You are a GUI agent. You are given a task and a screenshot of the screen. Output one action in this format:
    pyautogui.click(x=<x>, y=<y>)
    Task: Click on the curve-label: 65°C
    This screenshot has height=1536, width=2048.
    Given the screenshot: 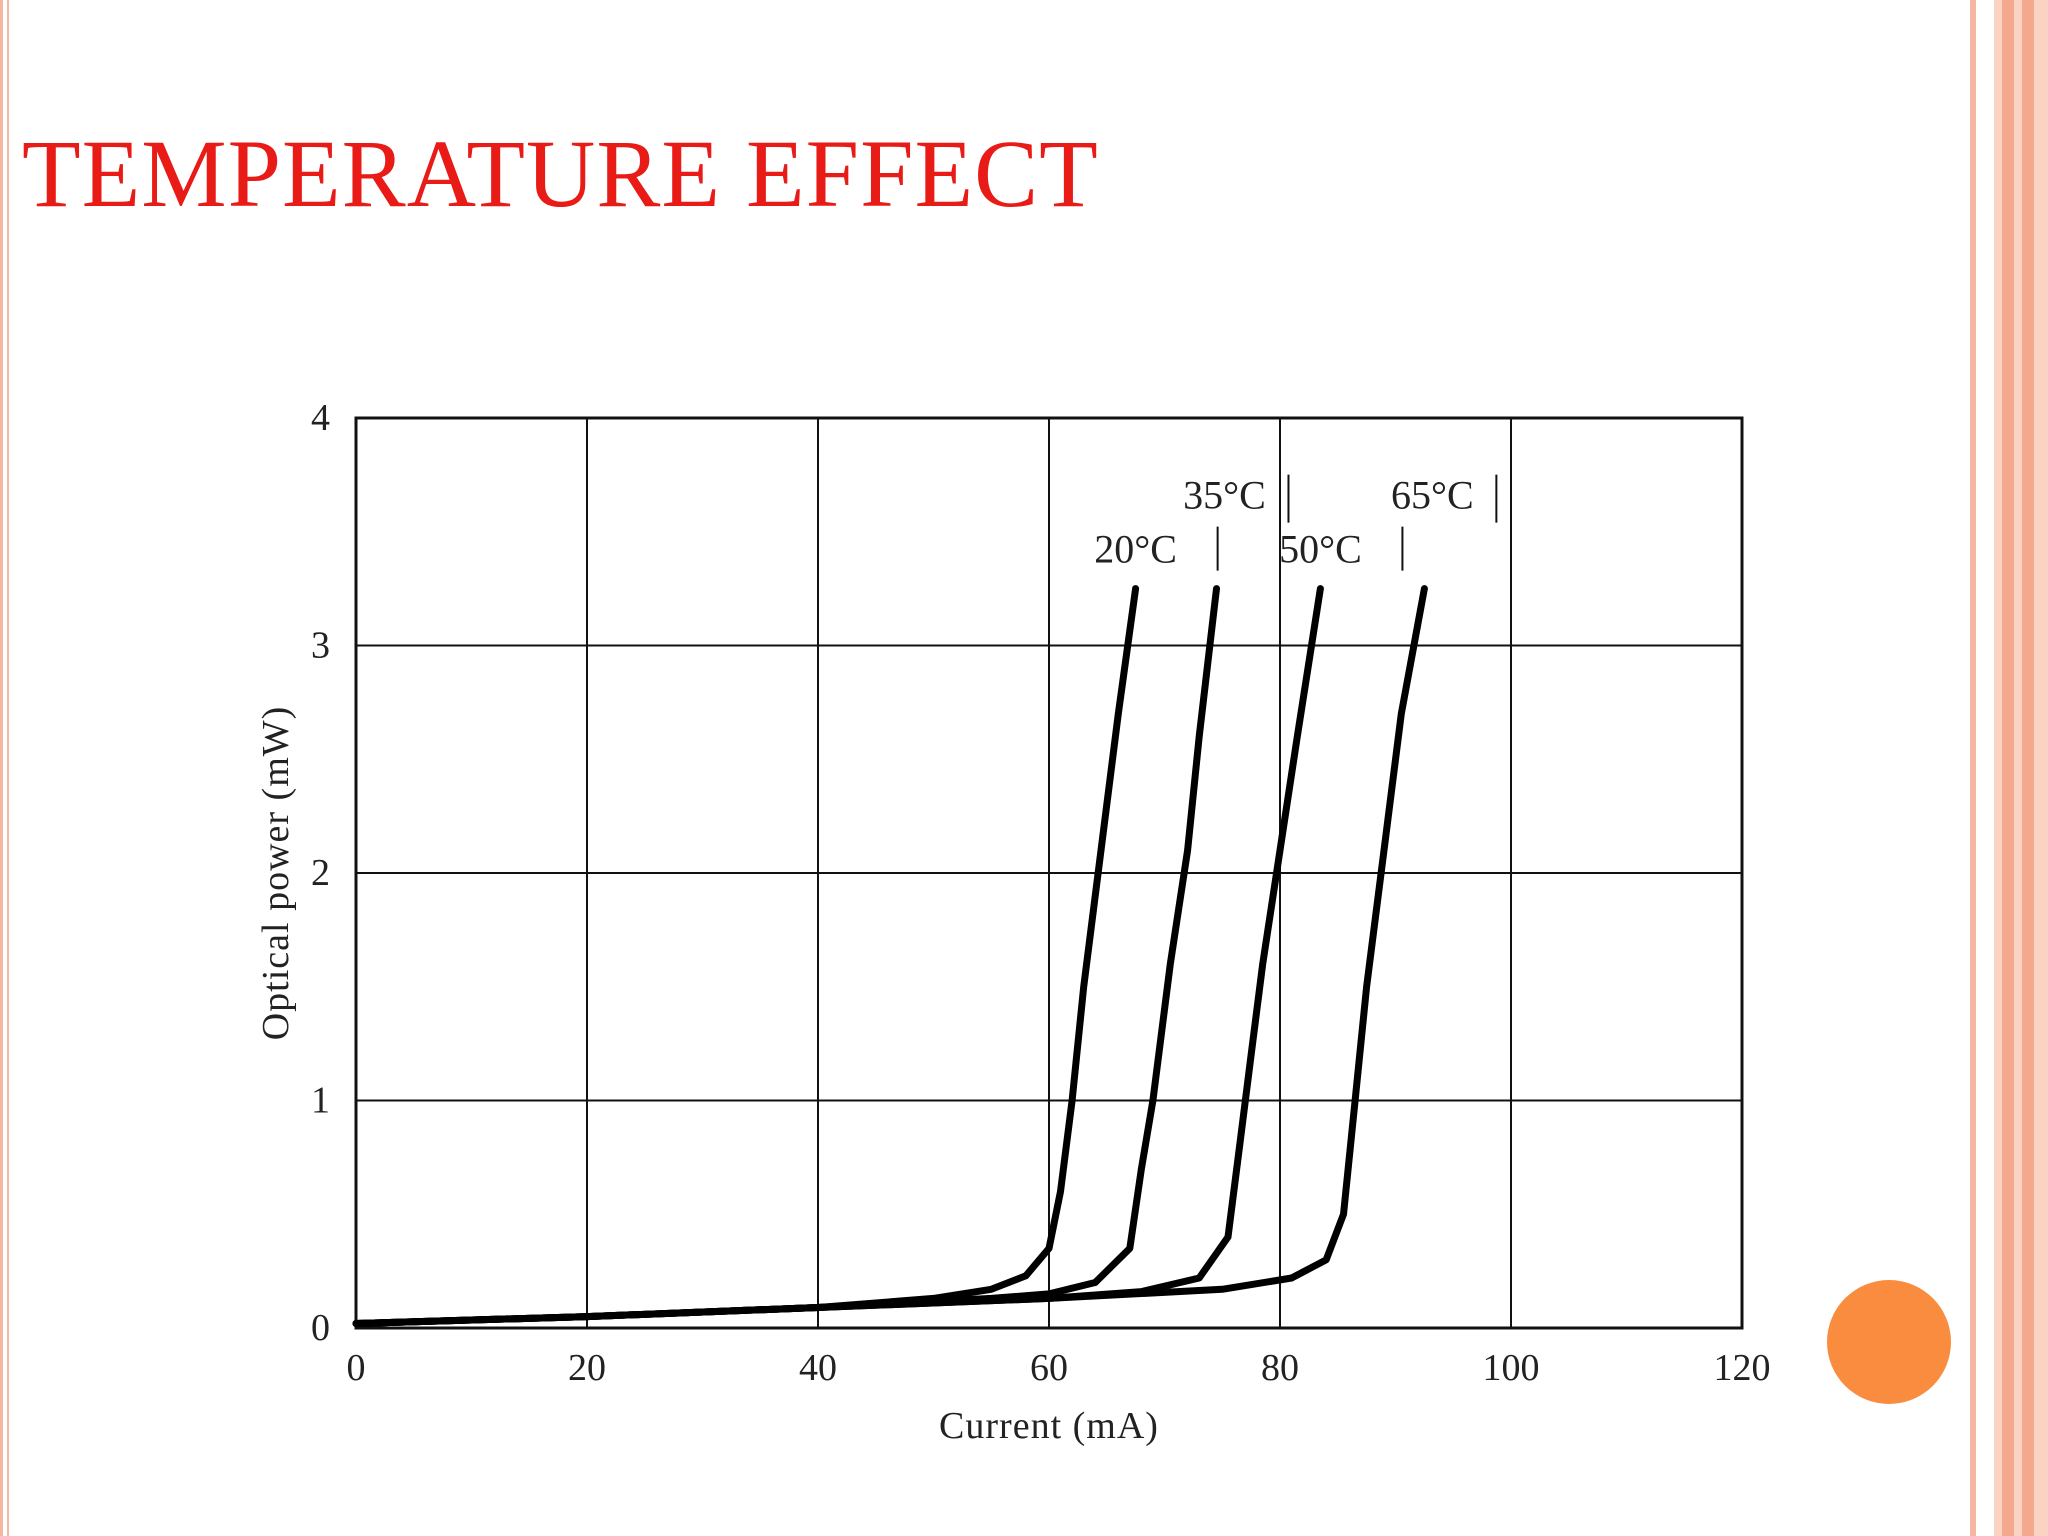 What is the action you would take?
    pyautogui.click(x=1432, y=495)
    